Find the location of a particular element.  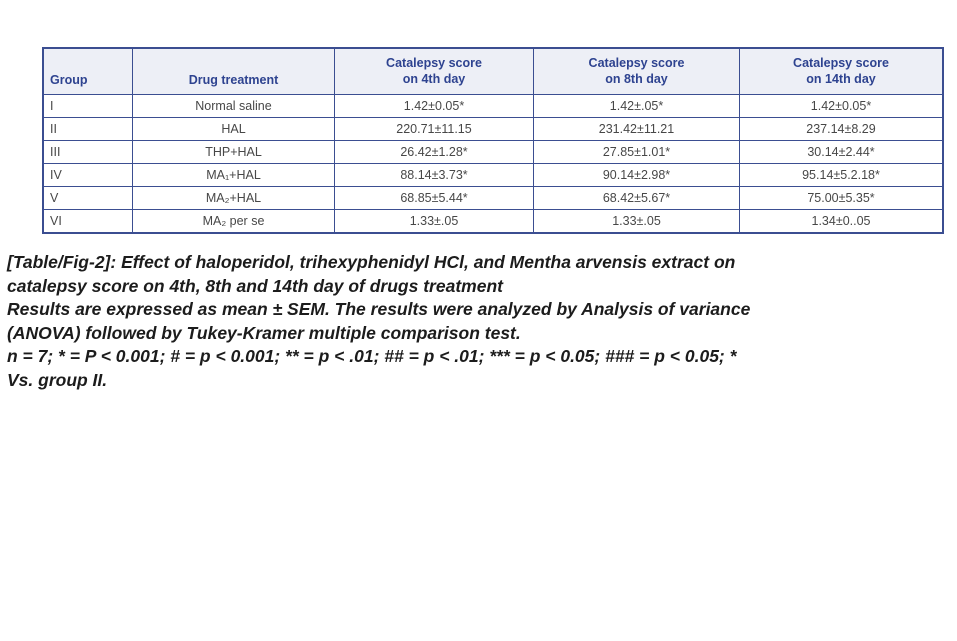

caption-line-stats-2: Vs. group II. is located at coordinates (57, 379).